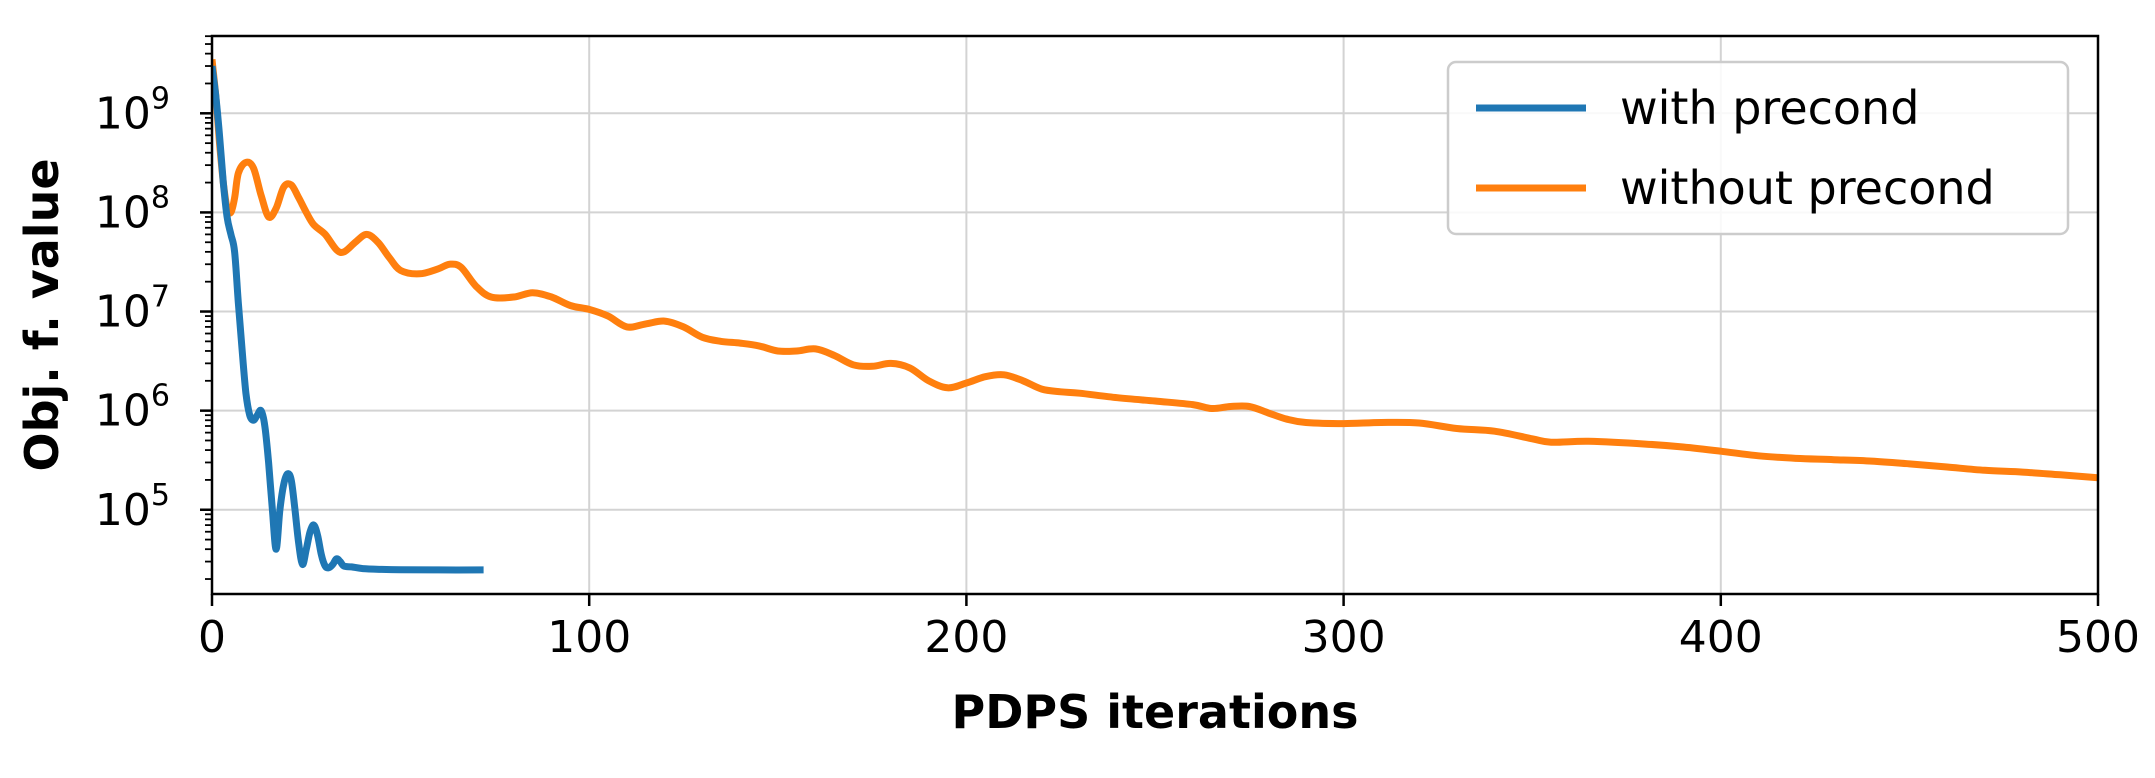 This screenshot has width=2155, height=778. What do you see at coordinates (1344, 637) in the screenshot?
I see `x-tick-label: 300` at bounding box center [1344, 637].